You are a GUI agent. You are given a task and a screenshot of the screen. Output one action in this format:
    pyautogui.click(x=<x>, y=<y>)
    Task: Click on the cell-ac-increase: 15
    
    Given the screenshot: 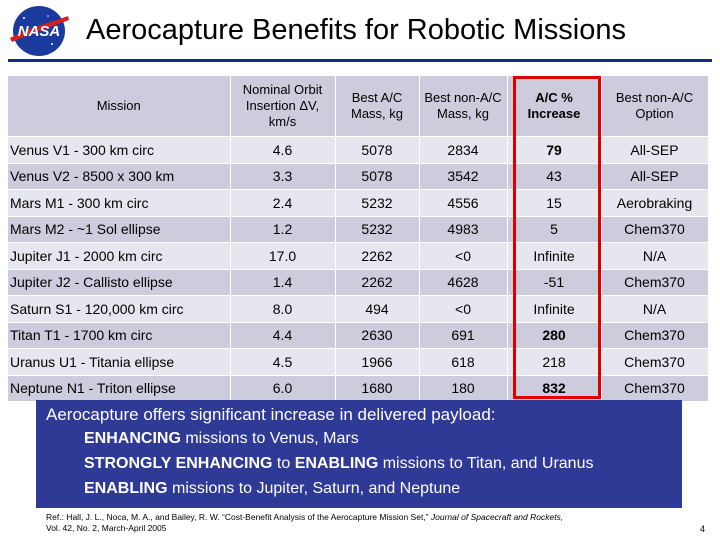 What is the action you would take?
    pyautogui.click(x=554, y=203)
    